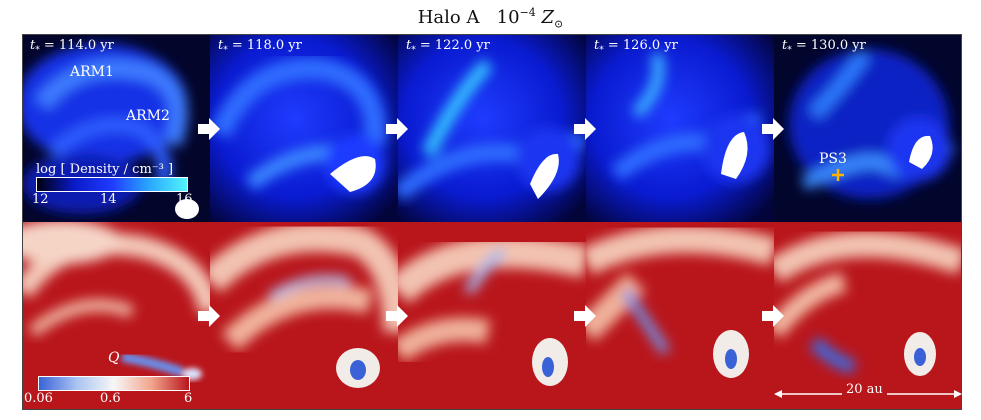 The height and width of the screenshot is (420, 981). Describe the element at coordinates (116, 316) in the screenshot. I see `q-panel-1: Q 0.06 0.6 6` at that location.